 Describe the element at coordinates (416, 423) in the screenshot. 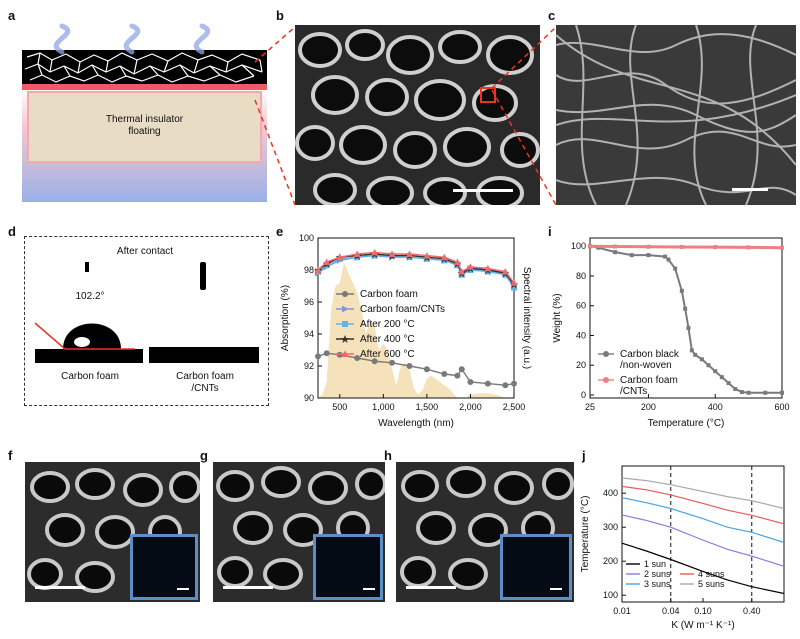

I see `x-axis-label: Wavelength (nm)` at that location.